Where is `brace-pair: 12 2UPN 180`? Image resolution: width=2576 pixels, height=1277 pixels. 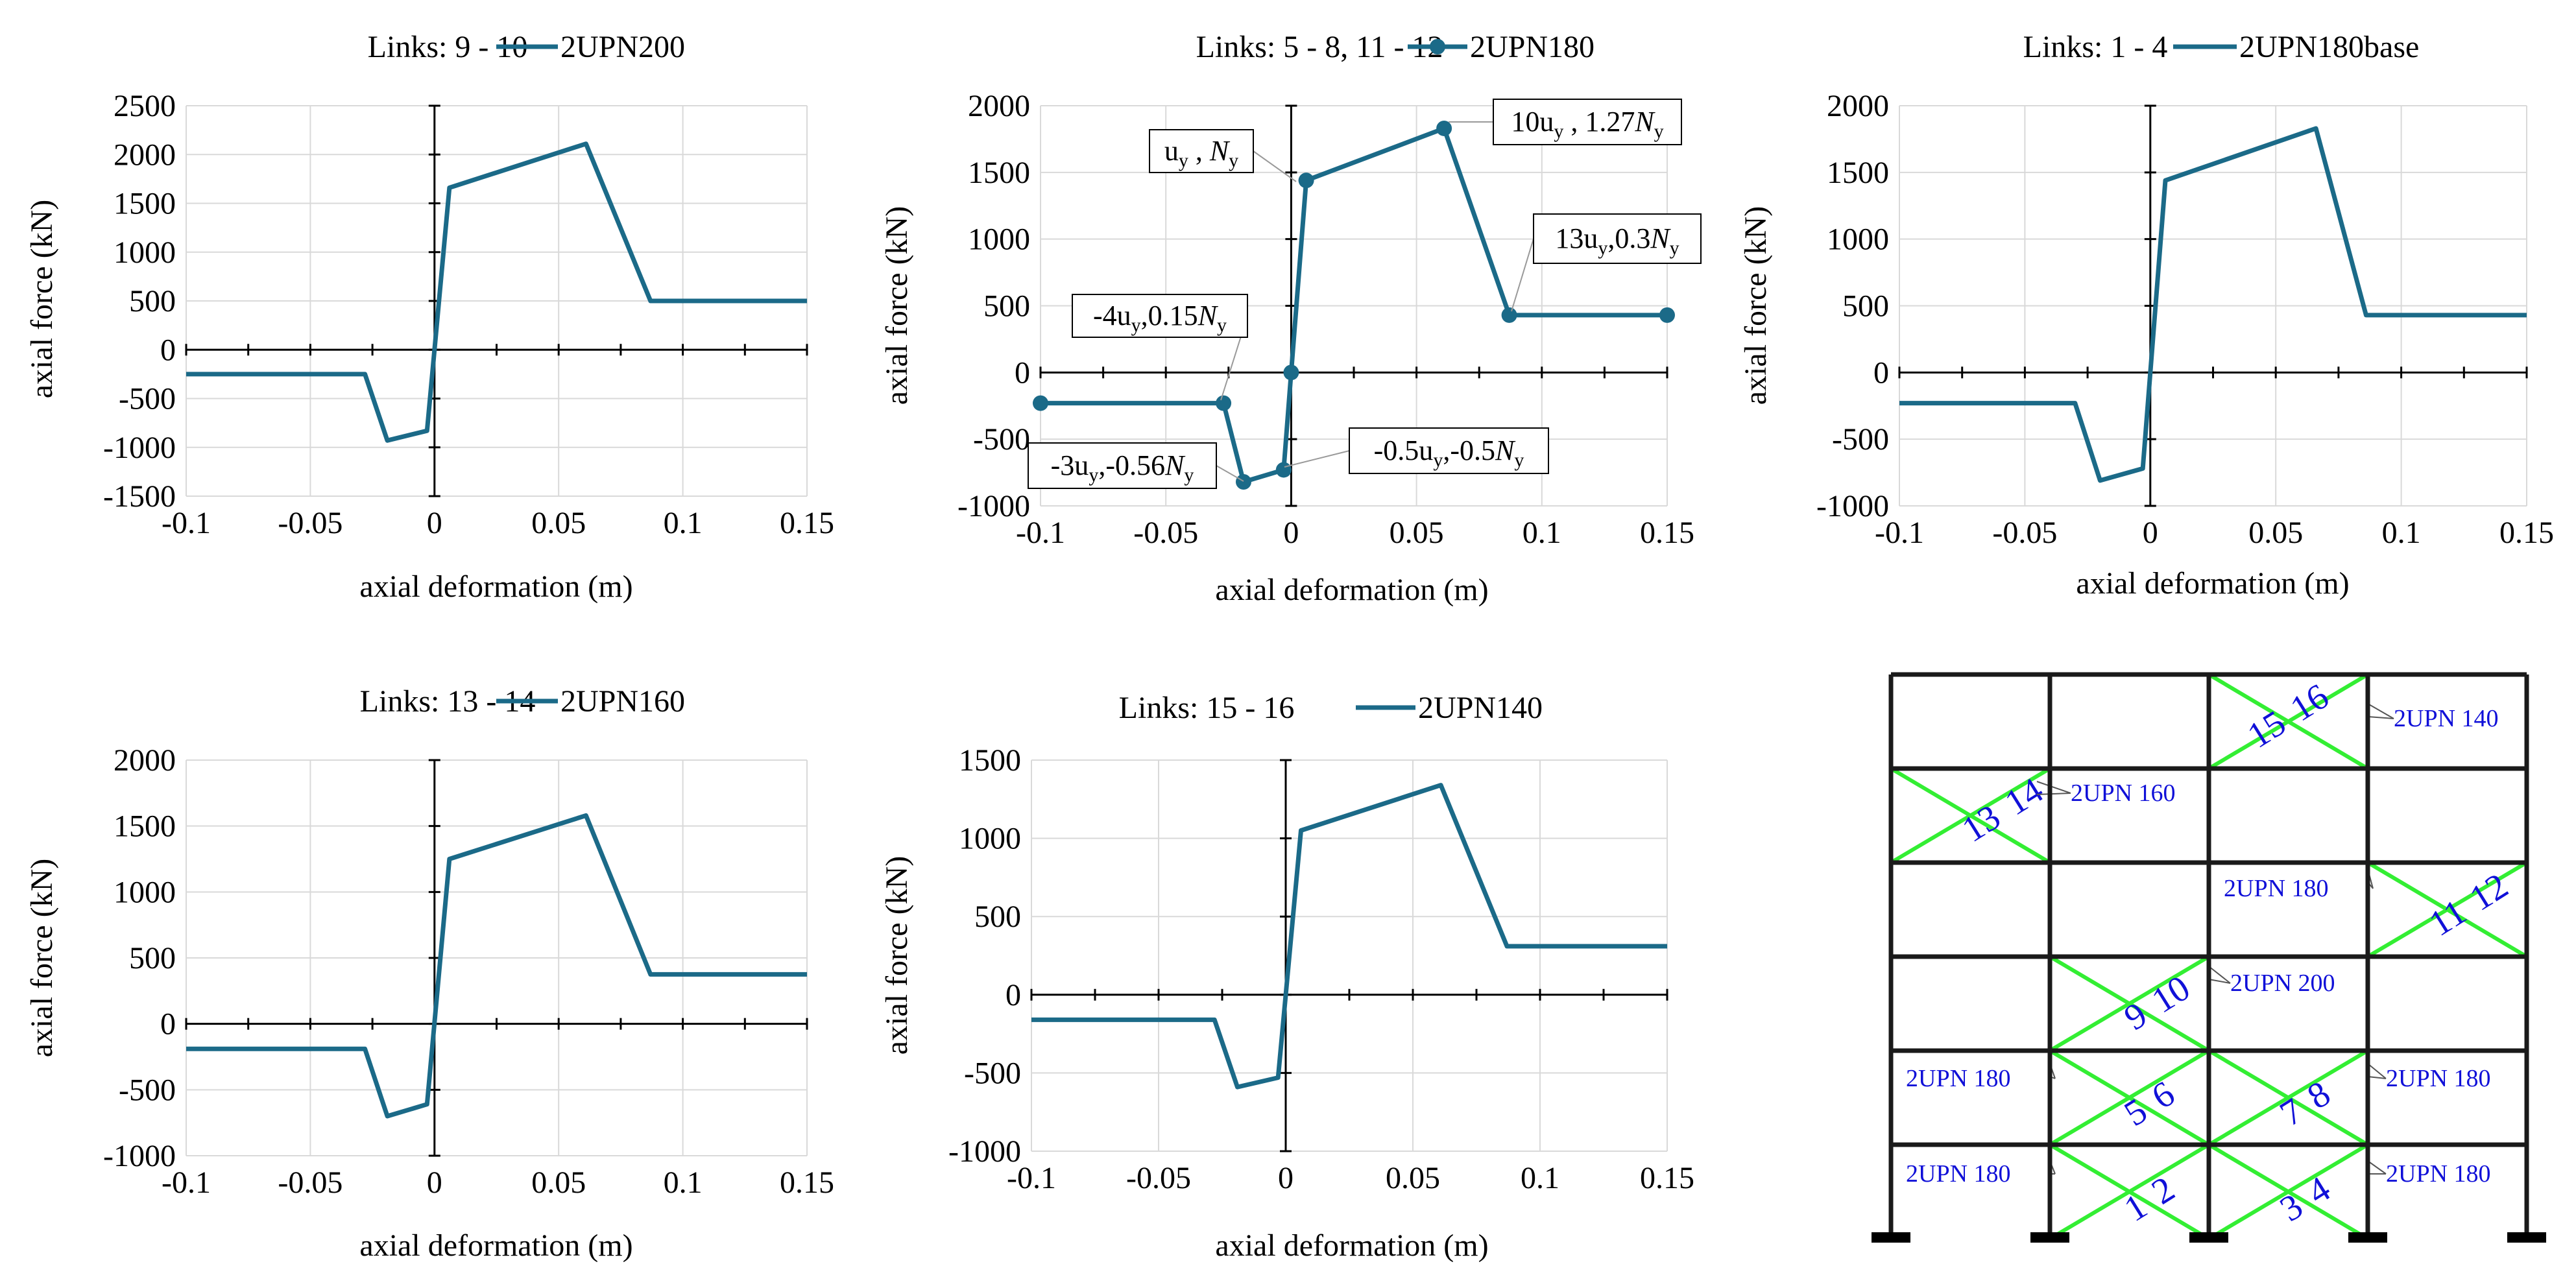 brace-pair: 12 2UPN 180 is located at coordinates (2058, 1192).